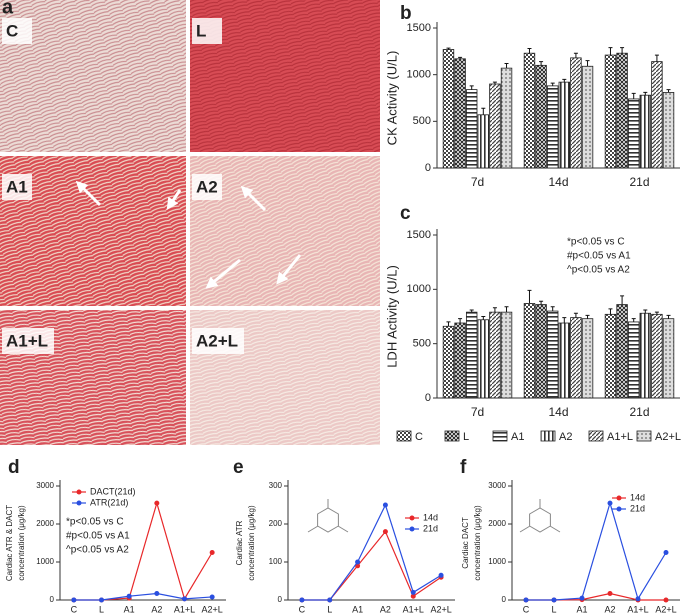 This screenshot has width=685, height=616. What do you see at coordinates (465, 543) in the screenshot?
I see `y-axis-label: Cardiac DACT` at bounding box center [465, 543].